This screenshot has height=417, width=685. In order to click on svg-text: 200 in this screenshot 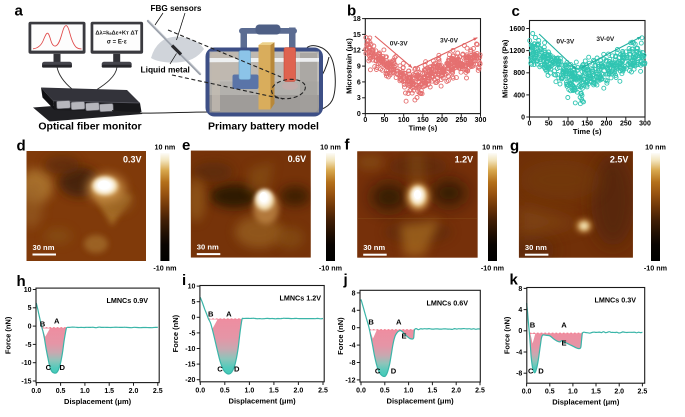, I will do `click(442, 120)`.